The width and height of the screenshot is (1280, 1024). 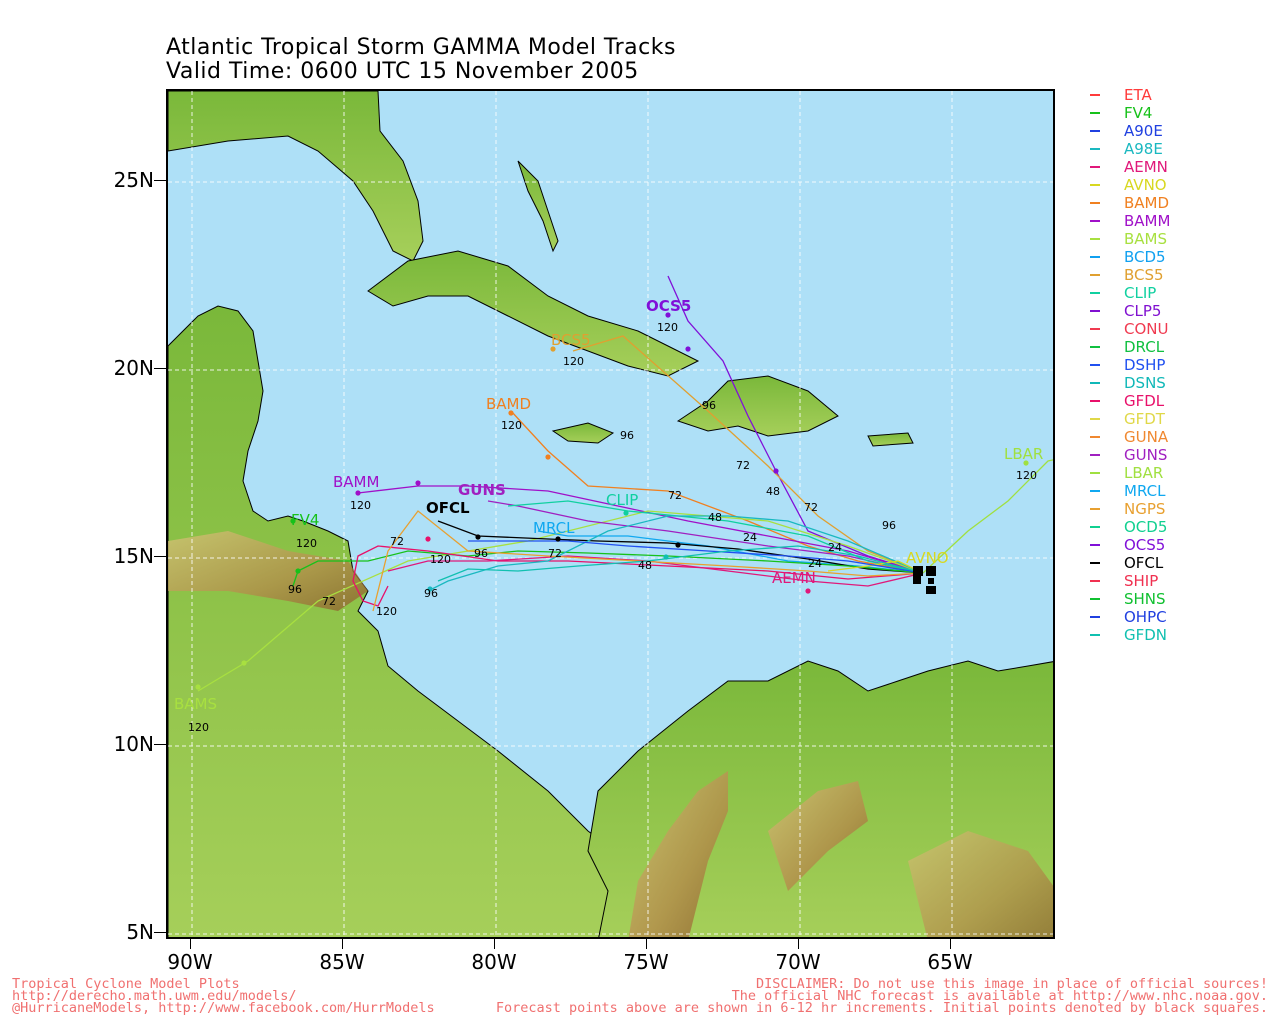 What do you see at coordinates (669, 306) in the screenshot?
I see `label-ocs5: OCS5` at bounding box center [669, 306].